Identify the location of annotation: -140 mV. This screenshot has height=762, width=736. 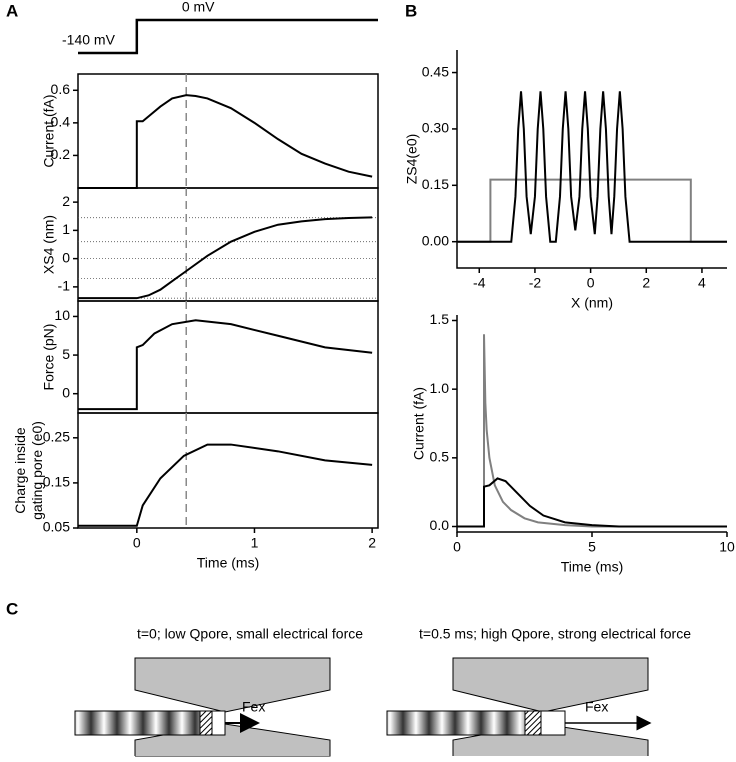
(89, 40).